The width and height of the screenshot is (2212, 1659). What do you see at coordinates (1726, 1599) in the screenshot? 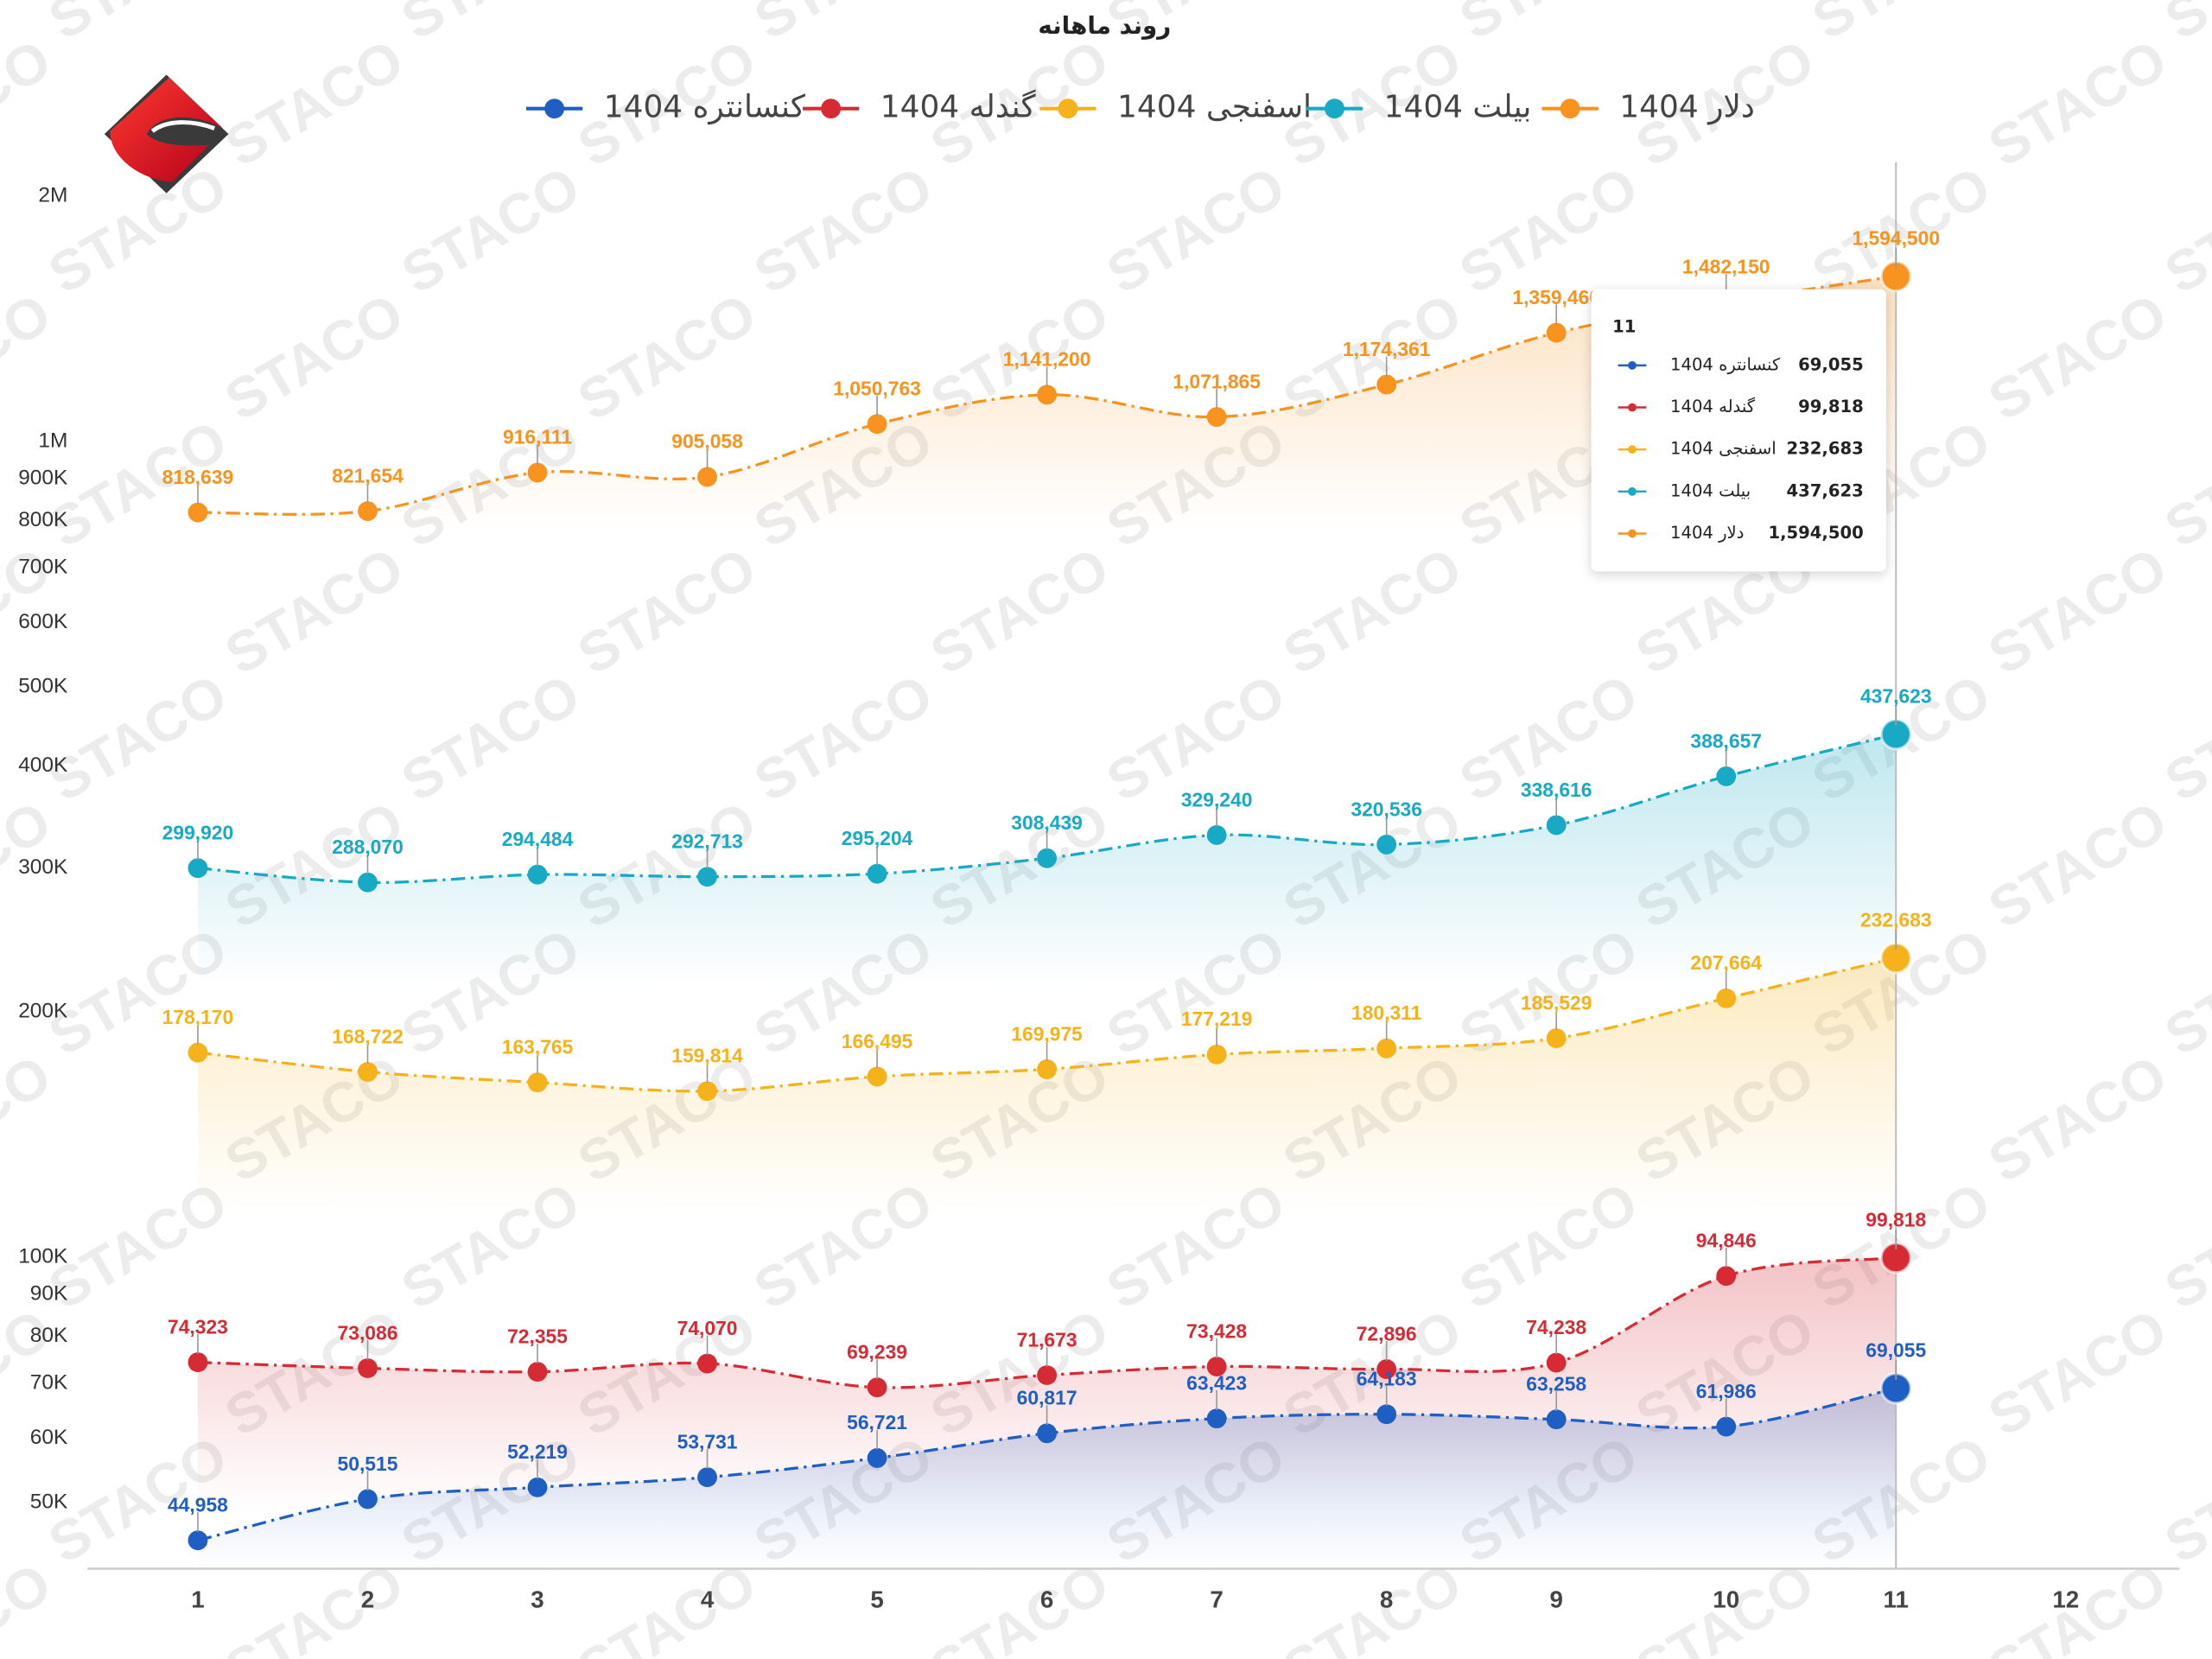
I see `x-tick-label: 10` at bounding box center [1726, 1599].